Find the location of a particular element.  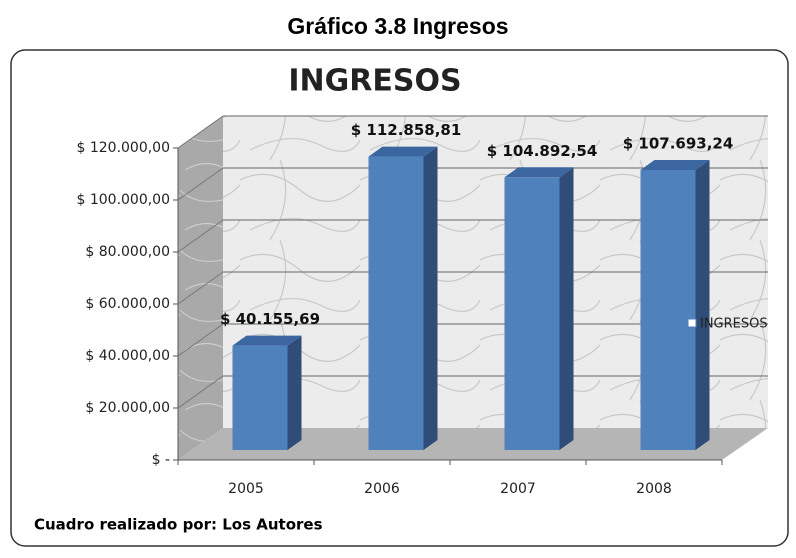

y-tick-label: $ 80.000,00 is located at coordinates (127, 252).